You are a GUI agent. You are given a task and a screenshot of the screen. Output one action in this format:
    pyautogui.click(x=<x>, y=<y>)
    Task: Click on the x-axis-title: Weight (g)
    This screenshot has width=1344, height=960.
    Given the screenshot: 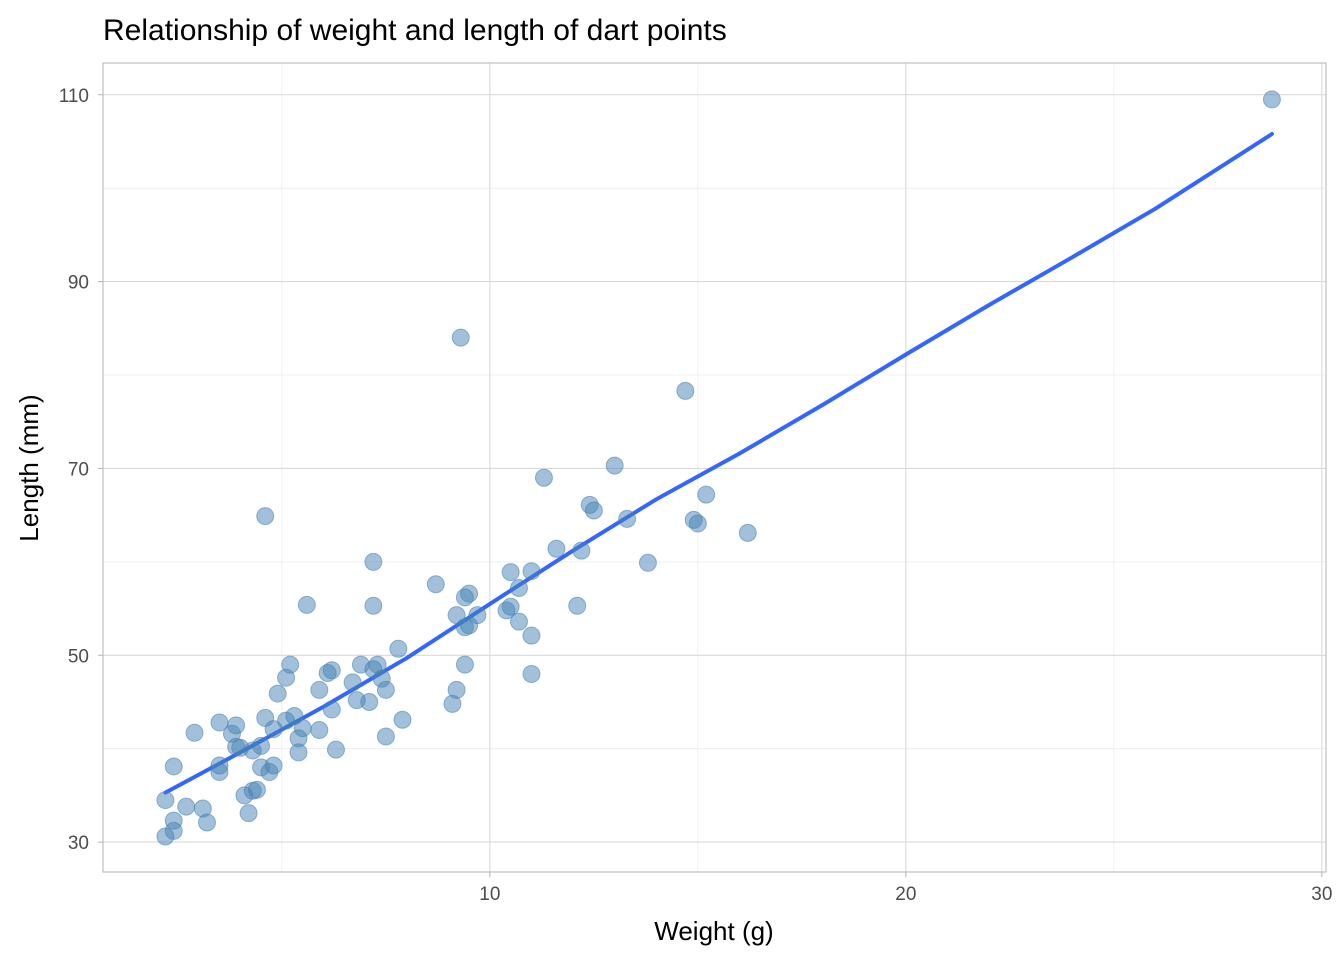 What is the action you would take?
    pyautogui.click(x=713, y=931)
    